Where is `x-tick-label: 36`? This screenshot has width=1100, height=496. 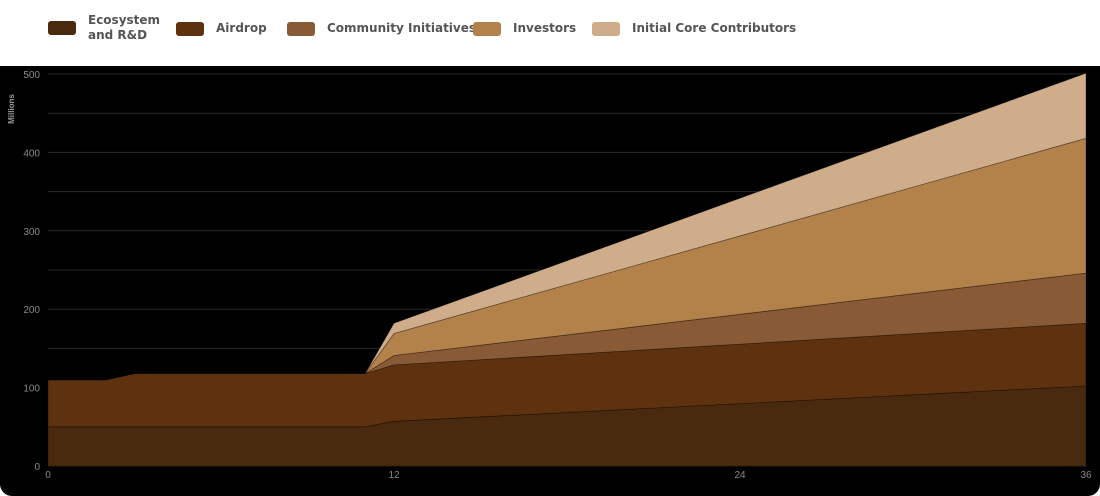 x-tick-label: 36 is located at coordinates (1086, 475).